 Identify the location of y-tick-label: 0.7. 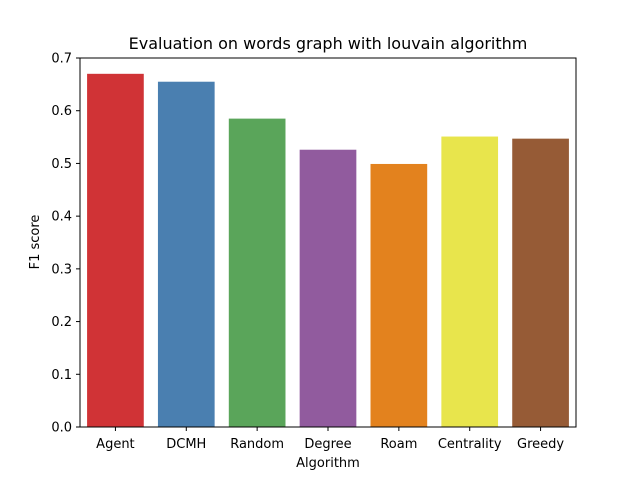
(61, 59).